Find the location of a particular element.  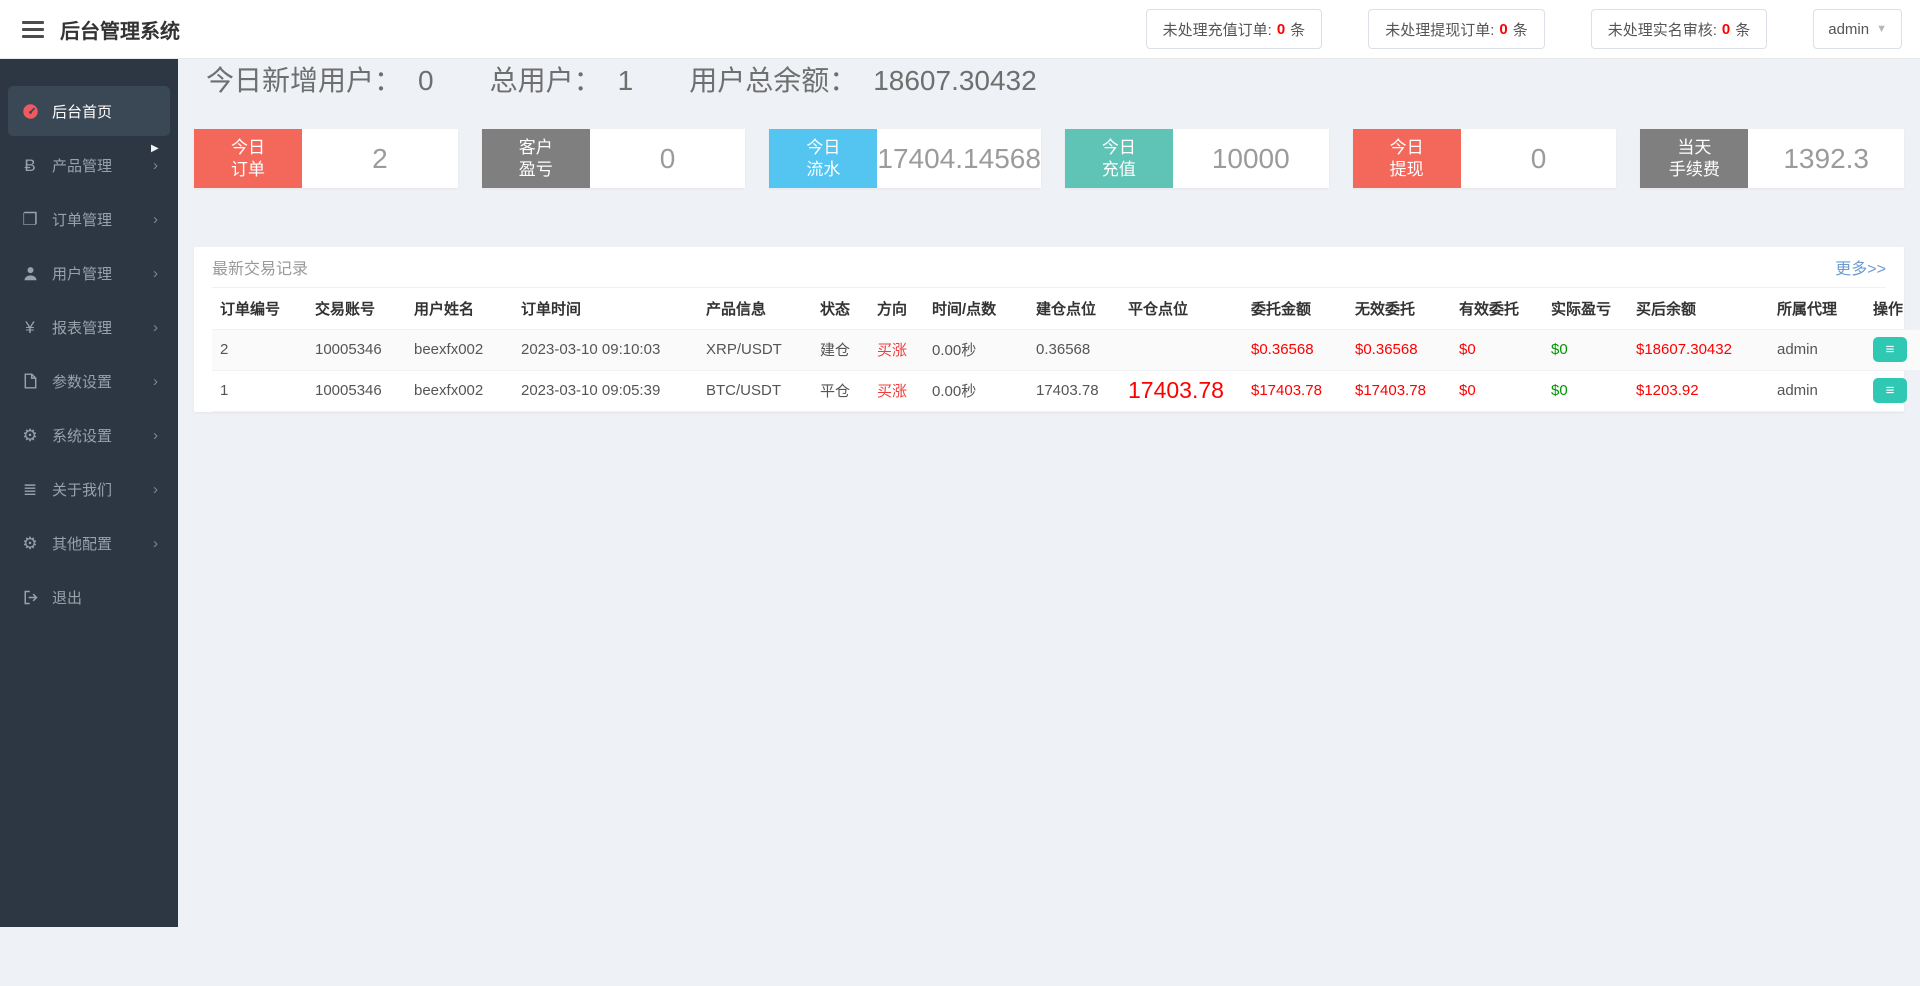

stat-total-balance-value: 18607.30432 is located at coordinates (955, 81).